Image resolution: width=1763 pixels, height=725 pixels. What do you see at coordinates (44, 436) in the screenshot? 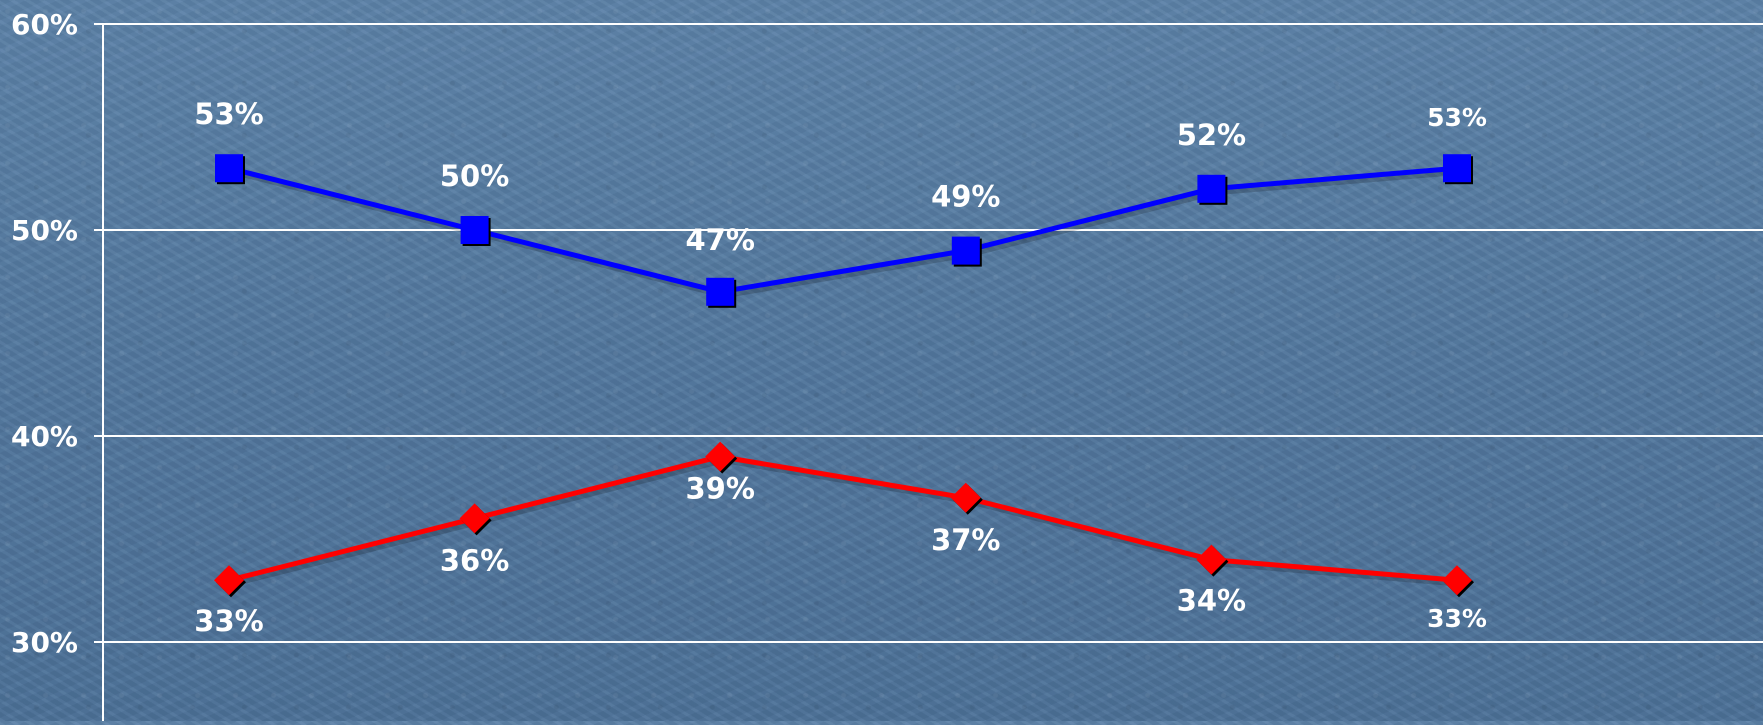
I see `y-tick-label: 40%` at bounding box center [44, 436].